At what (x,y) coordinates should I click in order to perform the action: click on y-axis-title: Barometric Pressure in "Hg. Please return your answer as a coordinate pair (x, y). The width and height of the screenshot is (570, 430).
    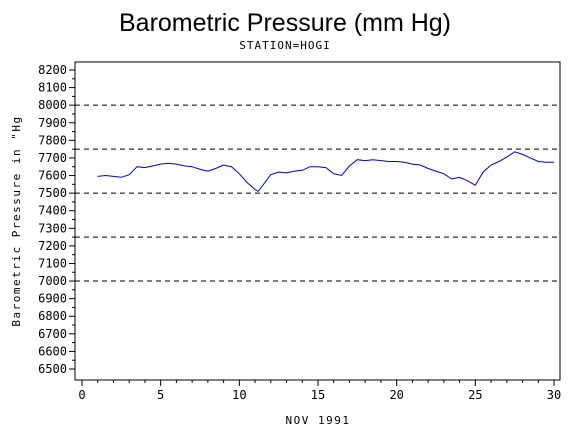
    Looking at the image, I should click on (16, 220).